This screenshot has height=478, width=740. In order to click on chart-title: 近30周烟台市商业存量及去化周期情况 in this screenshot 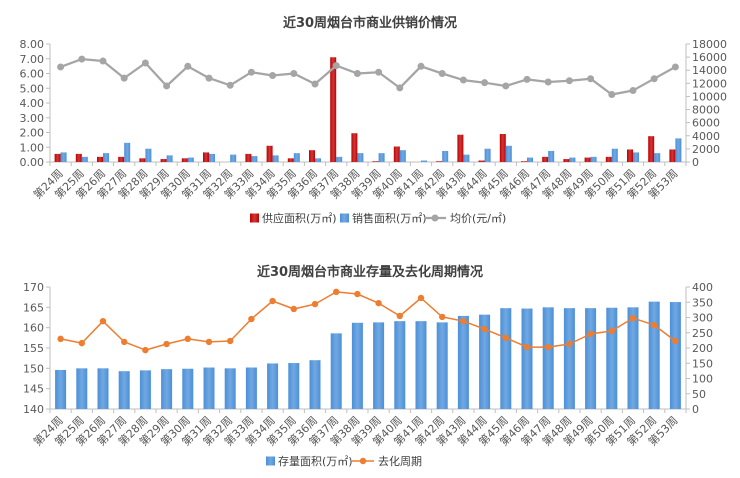, I will do `click(370, 272)`.